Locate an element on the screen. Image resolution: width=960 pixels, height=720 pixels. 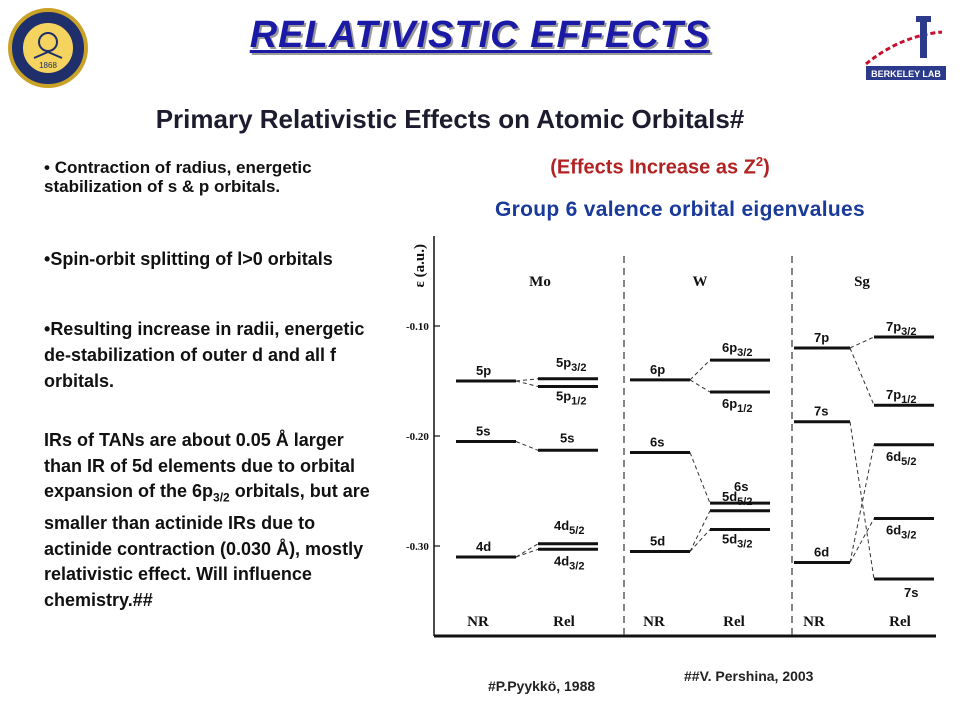
bullet-2-text: Spin-orbit splitting of l>0 orbitals is located at coordinates (191, 259).